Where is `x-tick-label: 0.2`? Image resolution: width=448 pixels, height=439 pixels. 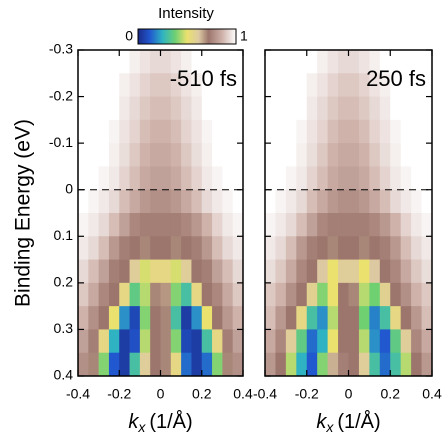 x-tick-label: 0.2 is located at coordinates (391, 394).